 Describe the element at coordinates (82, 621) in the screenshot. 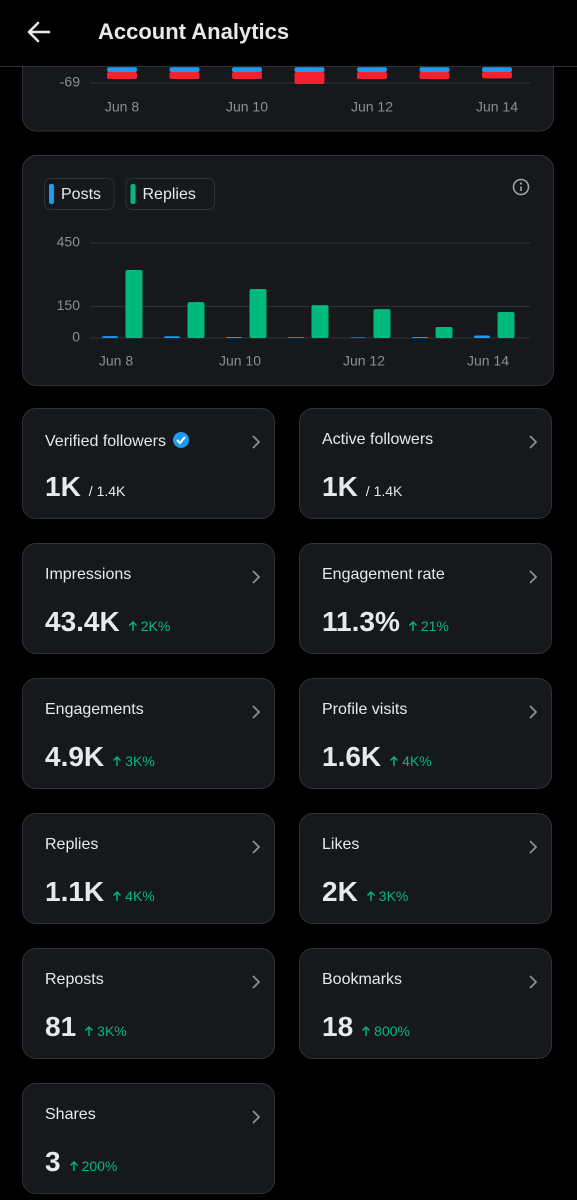

I see `metric-value-text: 43.4K` at that location.